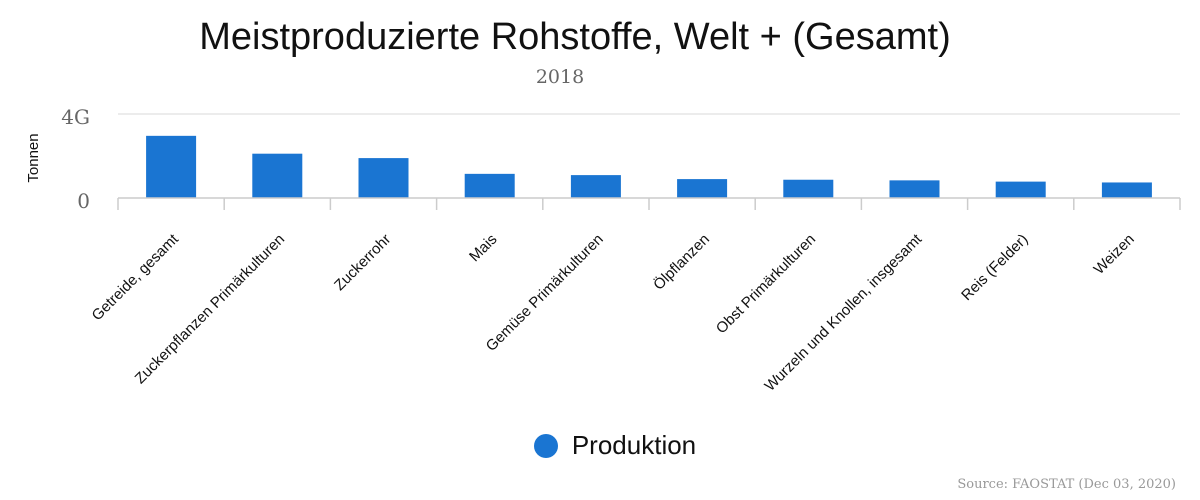 The height and width of the screenshot is (500, 1200). I want to click on x-tick-label-5: Ölpflanzen, so click(680, 261).